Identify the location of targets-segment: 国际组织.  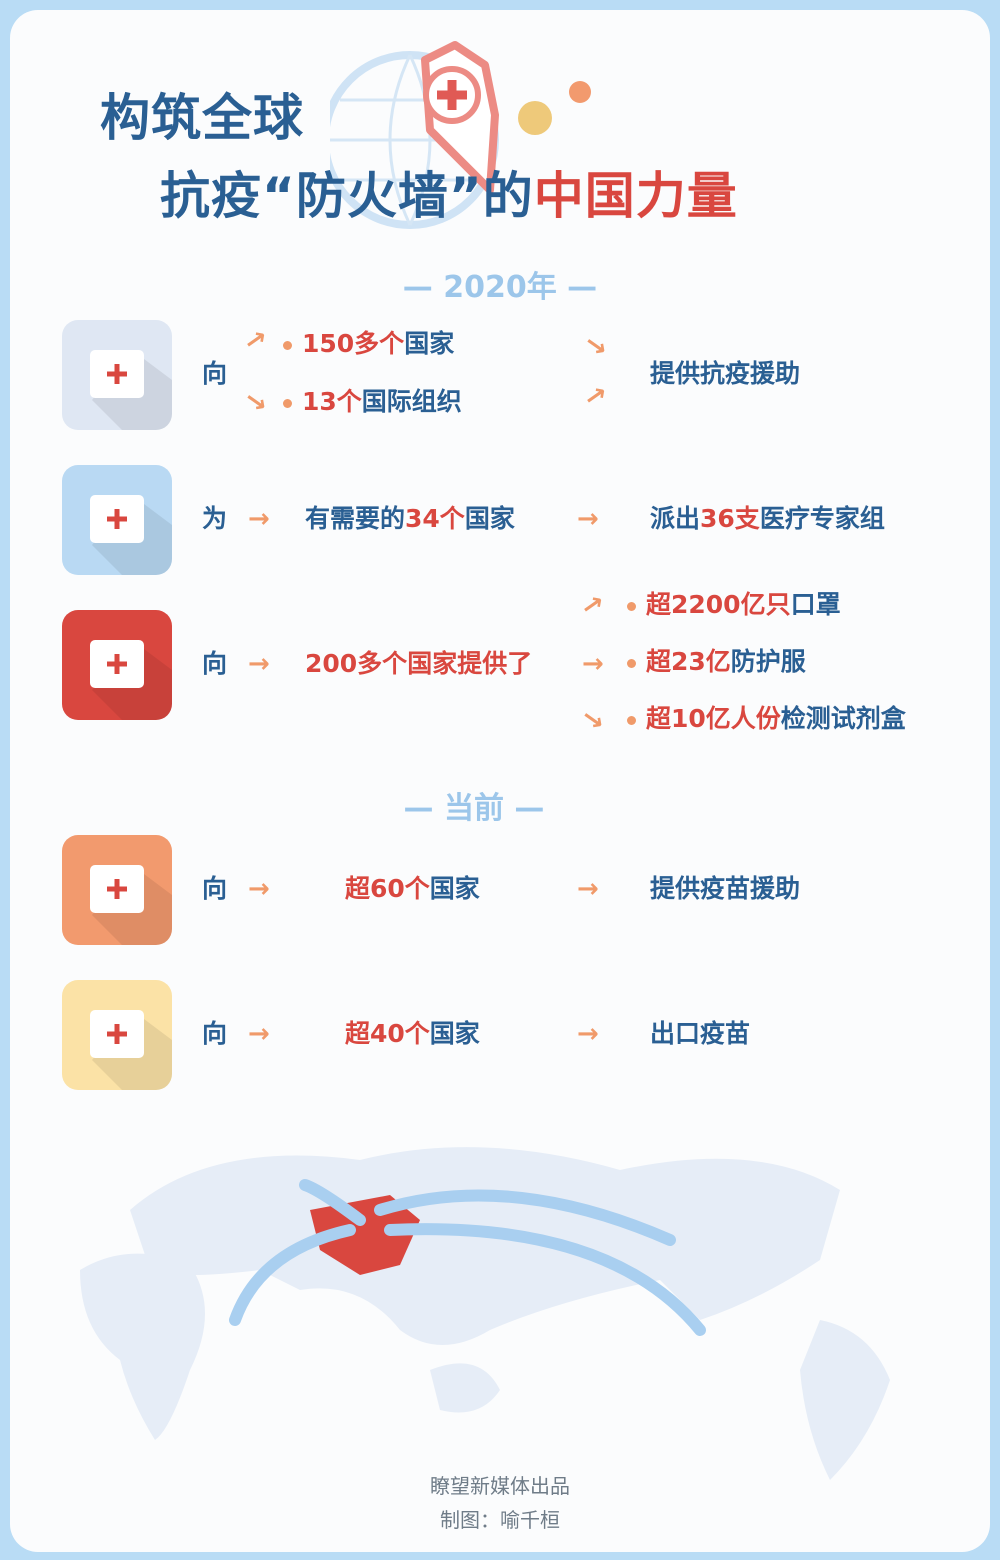
(411, 401).